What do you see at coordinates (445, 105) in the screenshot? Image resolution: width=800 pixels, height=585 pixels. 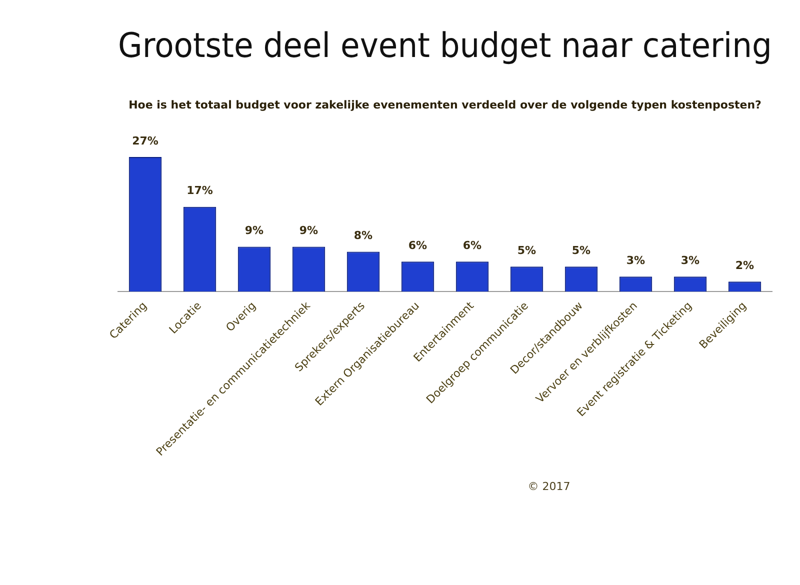 I see `chart-subtitle: Hoe is het totaal budget voor zakelijke evenementen verdeeld over de volgende typen kostenposten?` at bounding box center [445, 105].